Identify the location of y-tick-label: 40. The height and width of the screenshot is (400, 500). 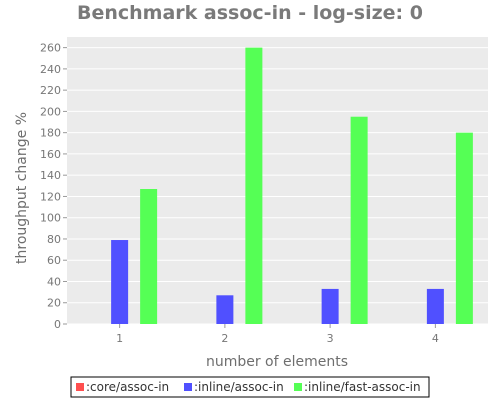
(54, 281).